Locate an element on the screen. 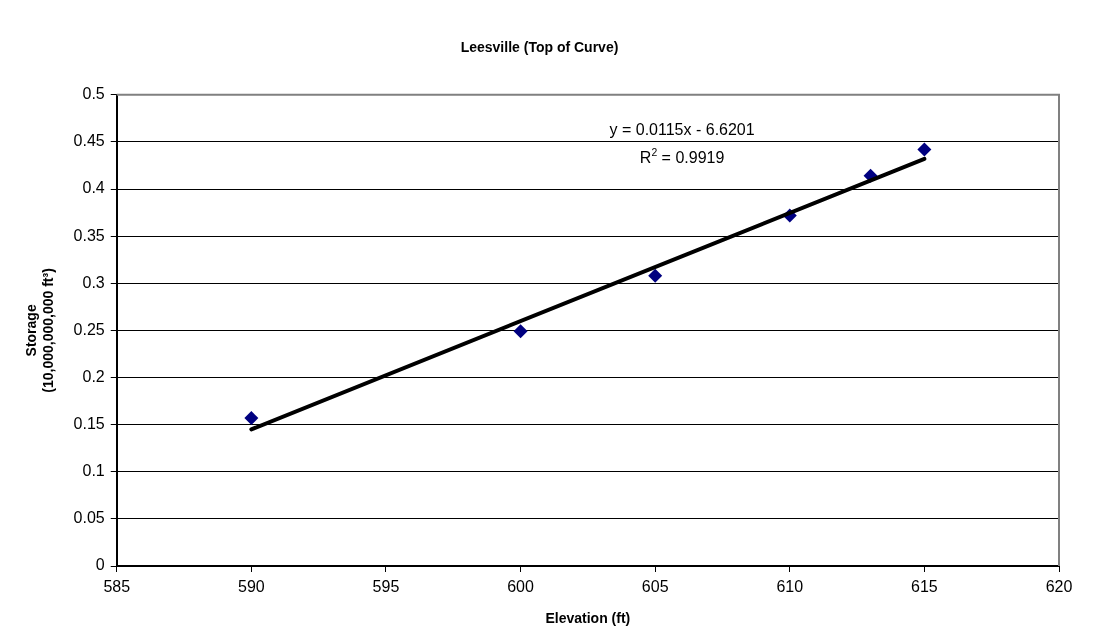  y-tick-label: 0.5 is located at coordinates (93, 94).